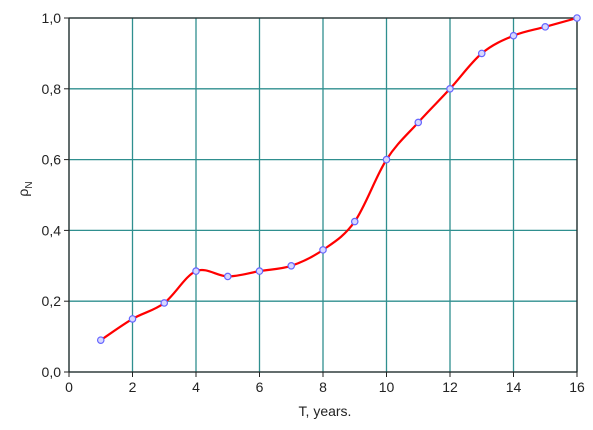 This screenshot has width=593, height=430. What do you see at coordinates (133, 387) in the screenshot?
I see `x-tick-label: 2` at bounding box center [133, 387].